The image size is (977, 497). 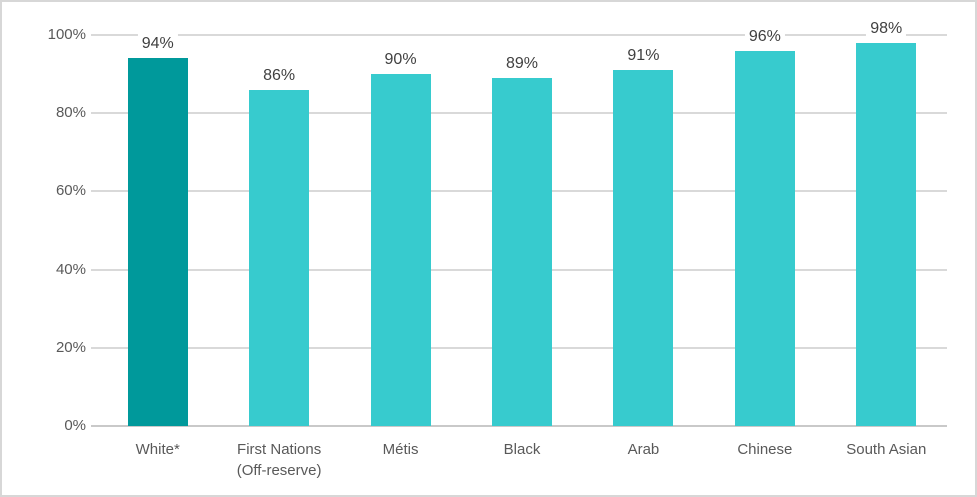 I want to click on category-label-text: White*, so click(x=157, y=449).